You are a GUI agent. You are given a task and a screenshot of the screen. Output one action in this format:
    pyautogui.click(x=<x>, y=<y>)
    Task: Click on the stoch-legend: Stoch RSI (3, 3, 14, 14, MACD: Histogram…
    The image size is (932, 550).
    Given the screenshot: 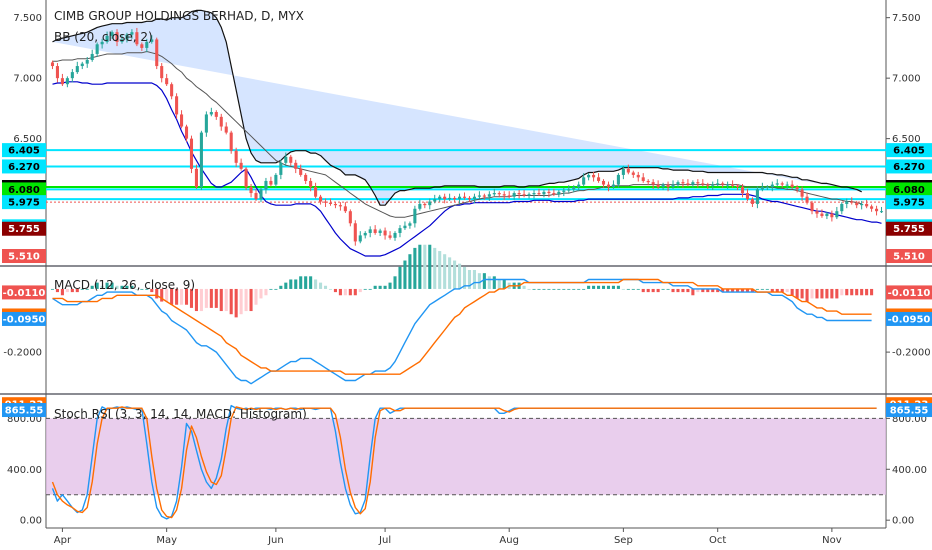 What is the action you would take?
    pyautogui.click(x=180, y=414)
    